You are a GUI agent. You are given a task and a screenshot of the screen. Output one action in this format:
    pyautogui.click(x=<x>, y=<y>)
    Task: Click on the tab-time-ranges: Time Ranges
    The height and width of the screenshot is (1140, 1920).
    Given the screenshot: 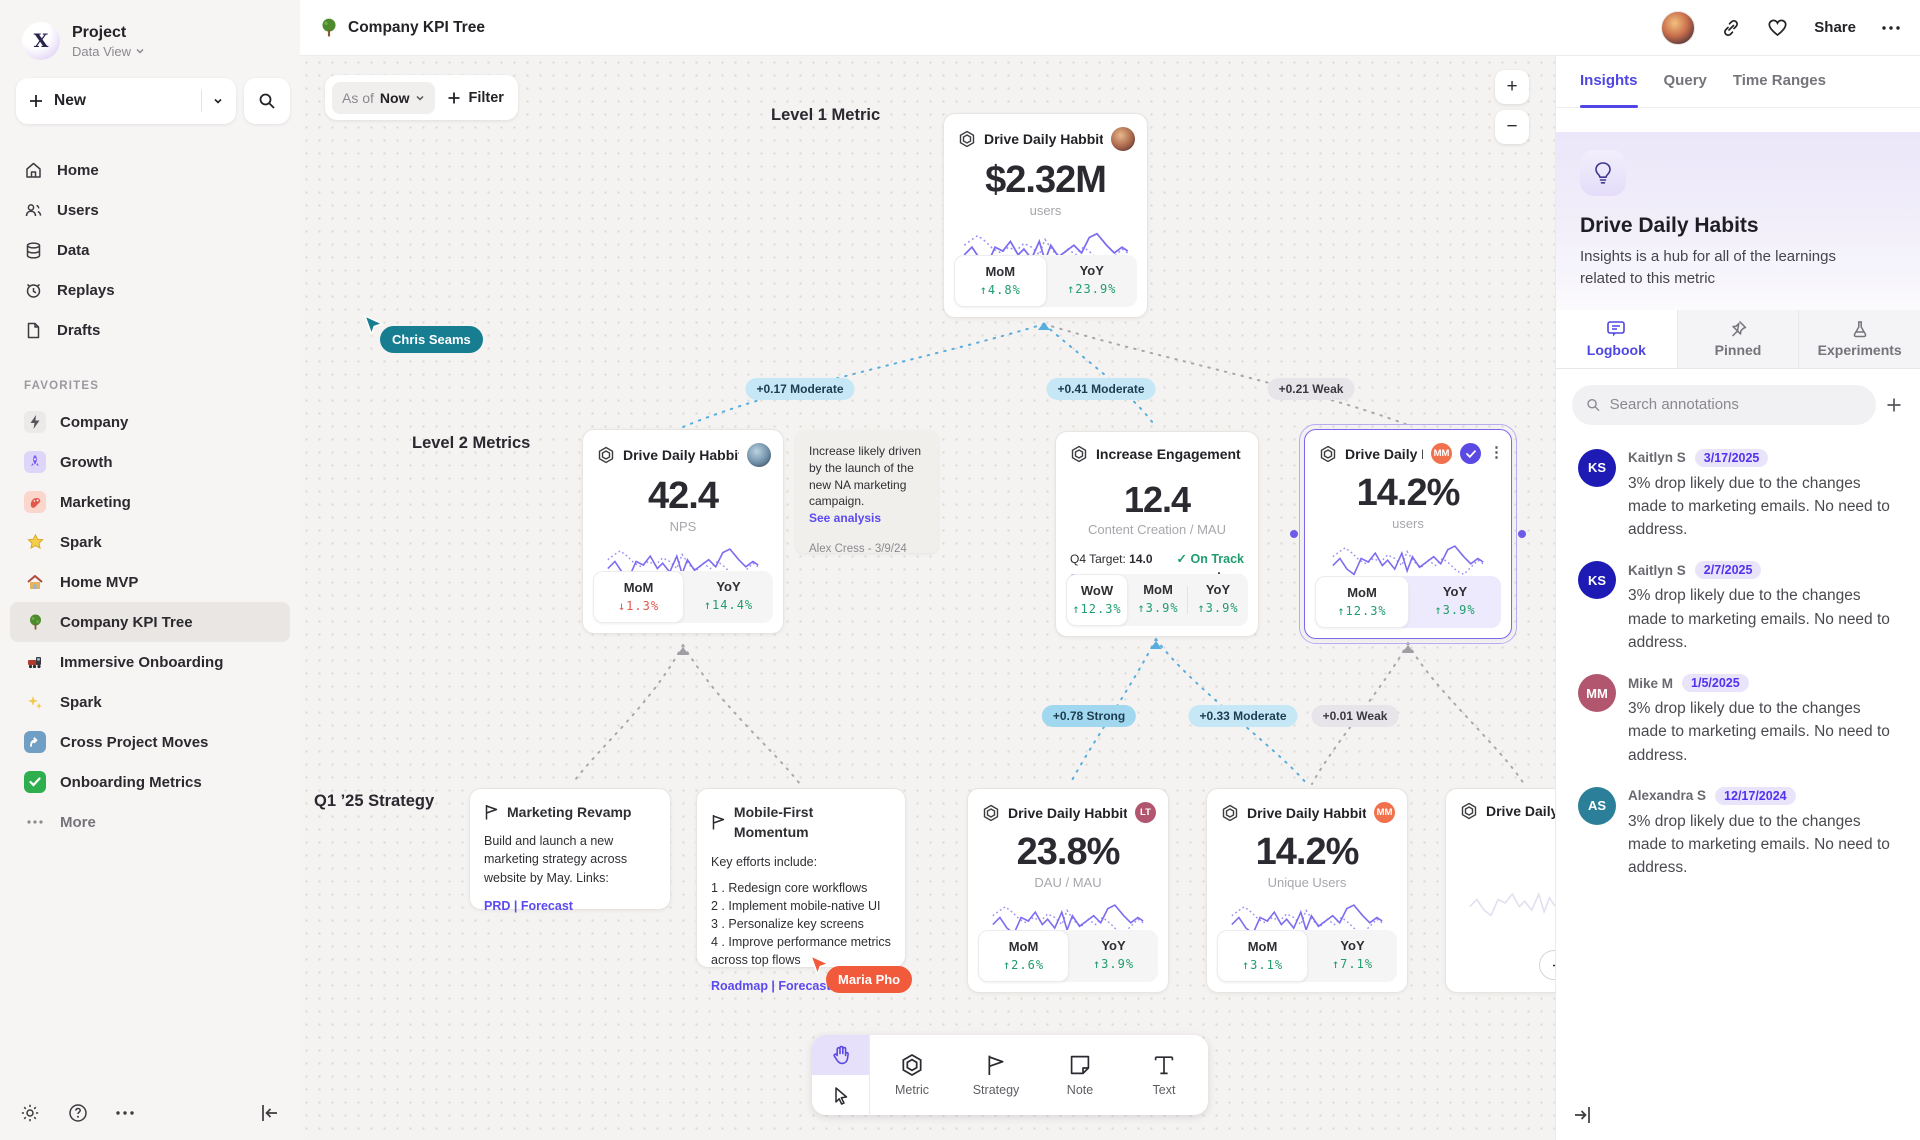 What is the action you would take?
    pyautogui.click(x=1779, y=80)
    